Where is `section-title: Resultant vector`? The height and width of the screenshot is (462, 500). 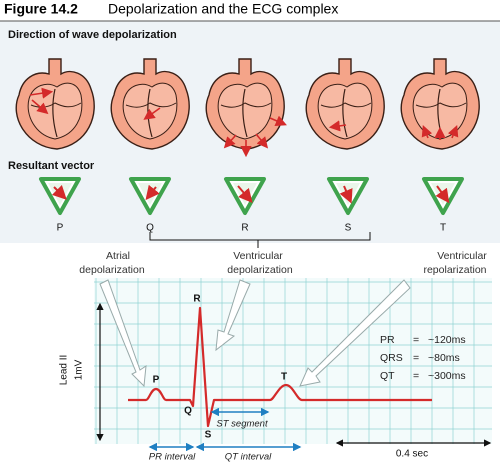 section-title: Resultant vector is located at coordinates (51, 166).